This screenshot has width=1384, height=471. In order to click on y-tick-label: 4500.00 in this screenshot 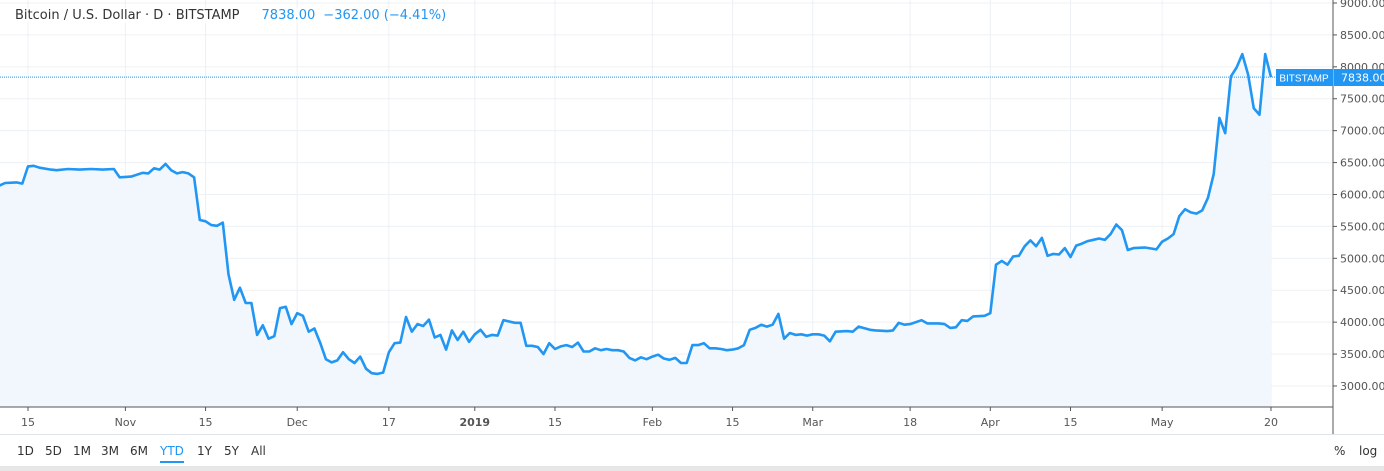, I will do `click(1362, 290)`.